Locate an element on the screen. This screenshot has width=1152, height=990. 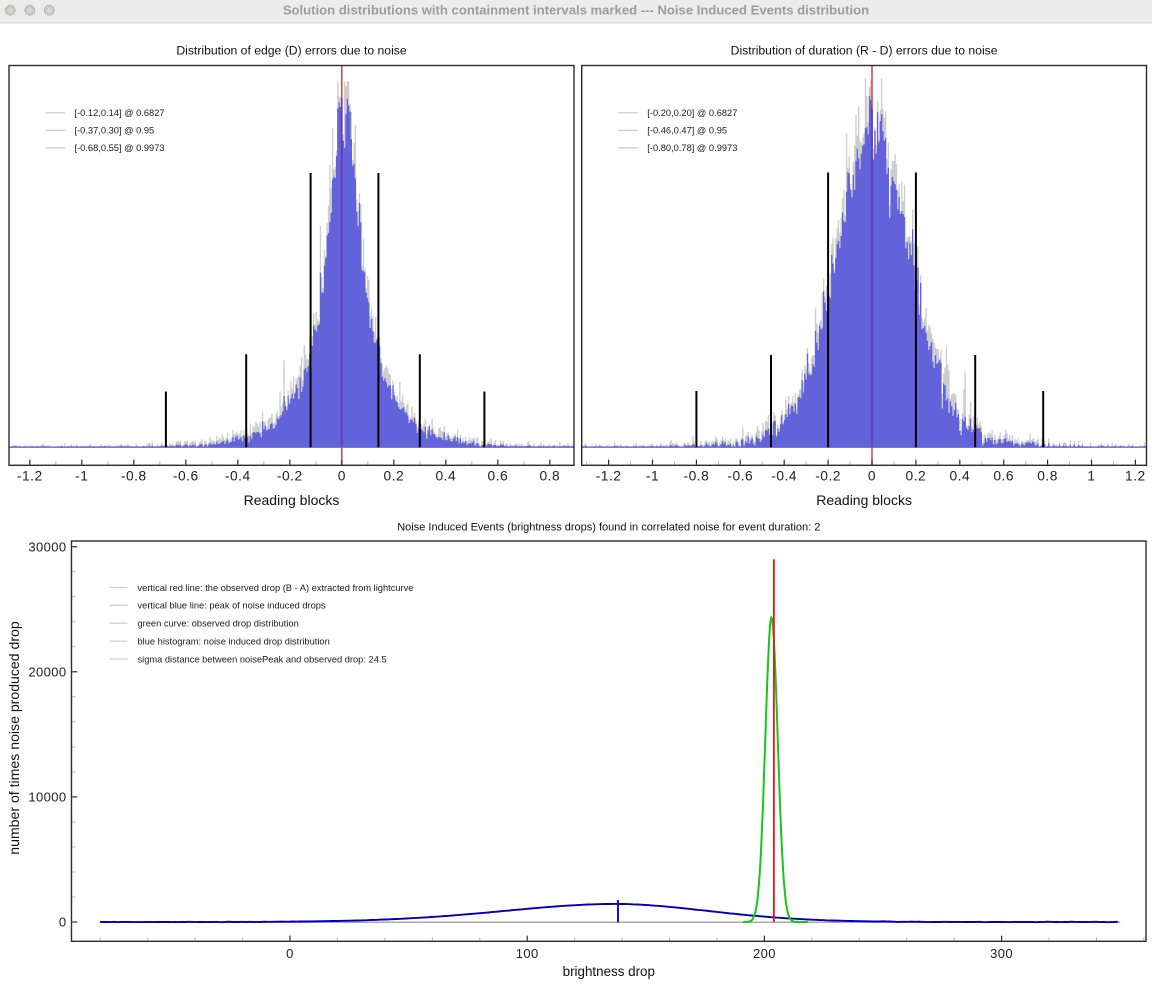
svg-text:number of times noise produced: number of times noise produced drop is located at coordinates (14, 738).